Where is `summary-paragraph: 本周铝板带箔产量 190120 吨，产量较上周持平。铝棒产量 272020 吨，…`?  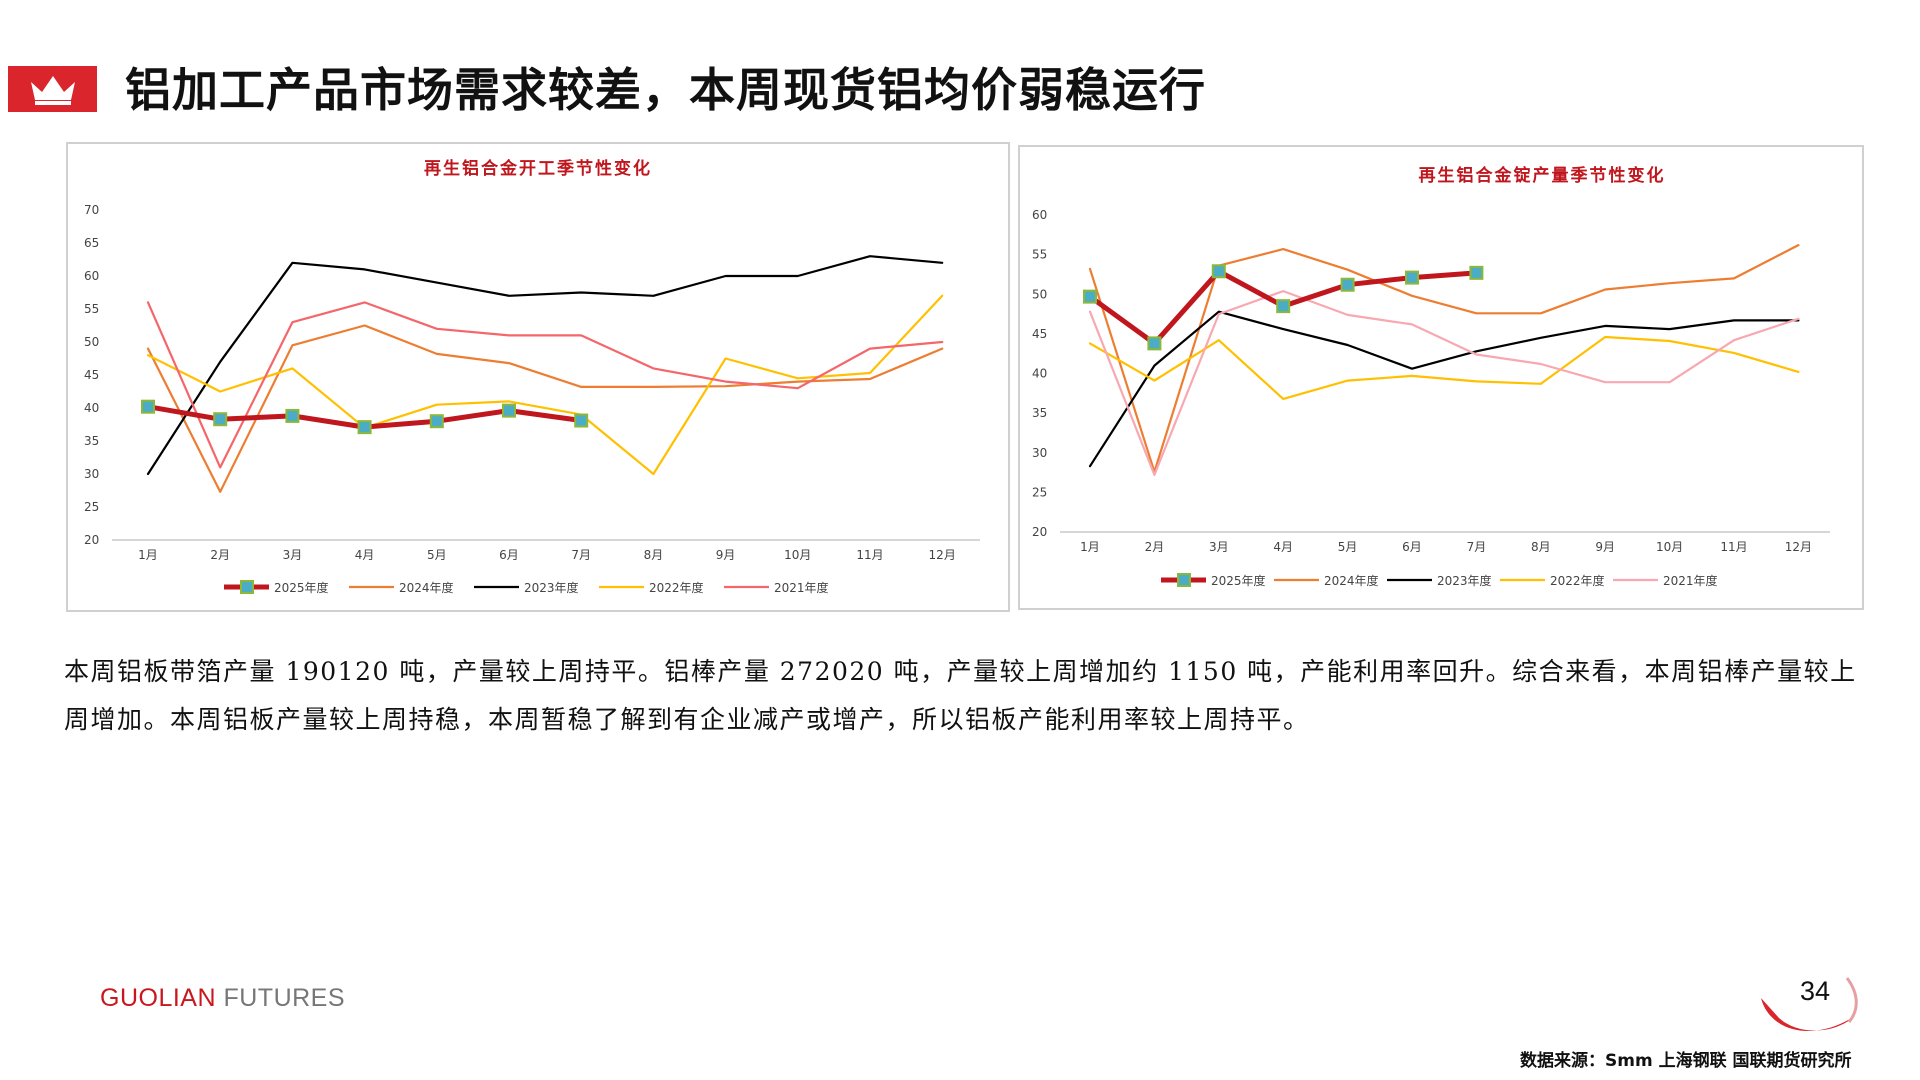
summary-paragraph: 本周铝板带箔产量 190120 吨，产量较上周持平。铝棒产量 272020 吨，… is located at coordinates (960, 695).